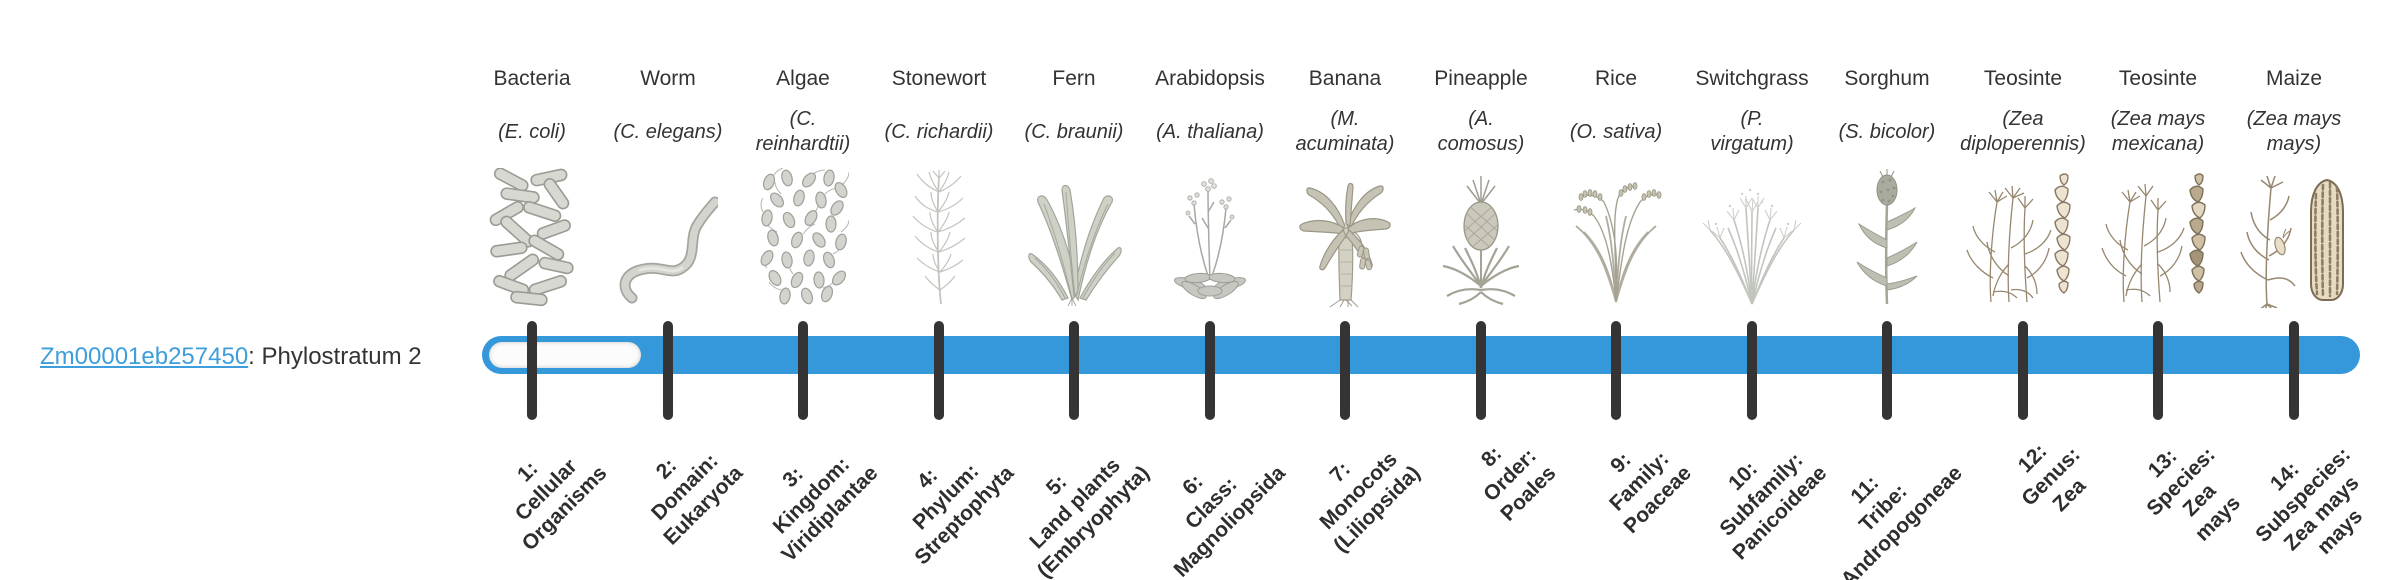 The width and height of the screenshot is (2400, 580). I want to click on species-scientific-name: (Zea diploperennis), so click(2023, 131).